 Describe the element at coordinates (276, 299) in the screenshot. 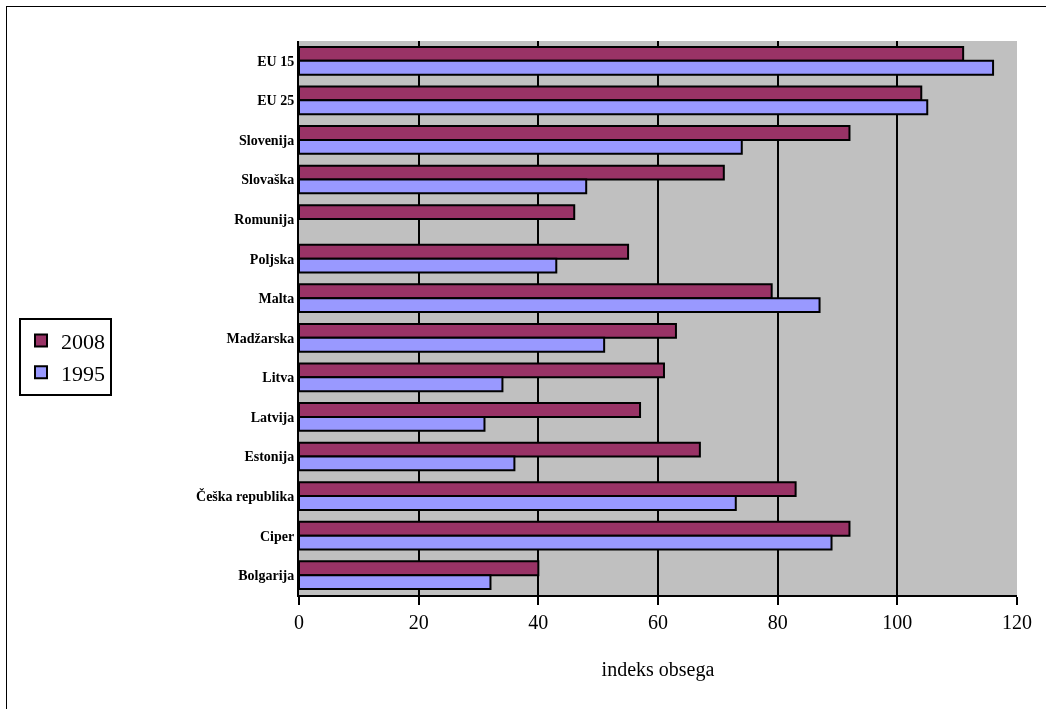

I see `y-tick-label: Malta` at that location.